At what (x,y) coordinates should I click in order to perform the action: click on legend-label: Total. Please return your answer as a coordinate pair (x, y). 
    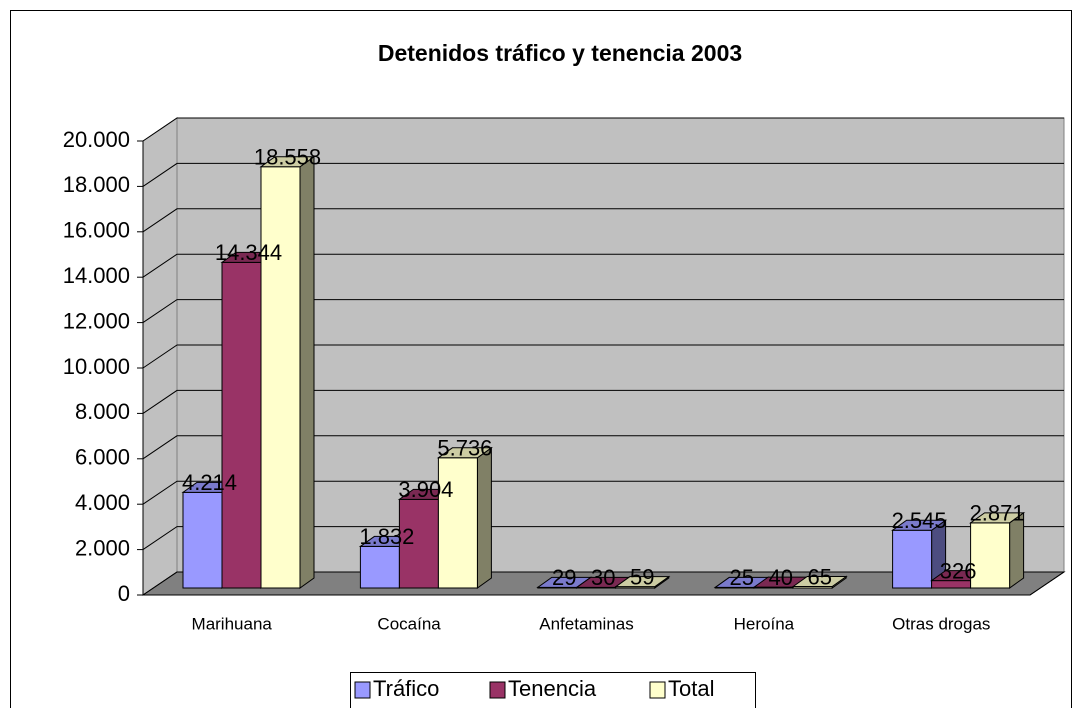
    Looking at the image, I should click on (691, 688).